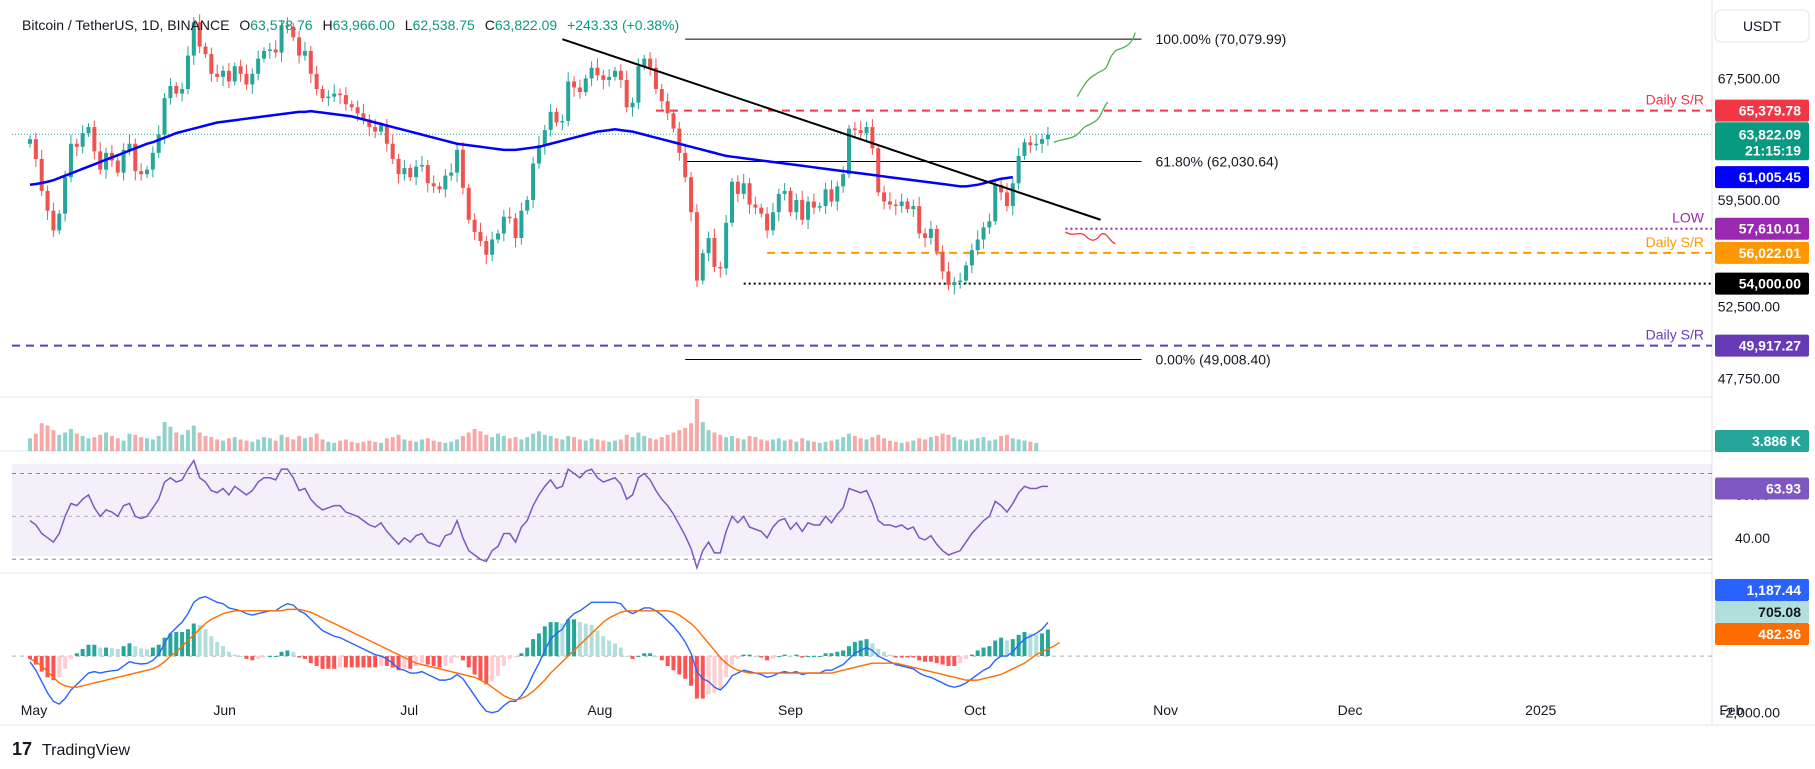  I want to click on tradingview-logo: 17 TradingView, so click(71, 749).